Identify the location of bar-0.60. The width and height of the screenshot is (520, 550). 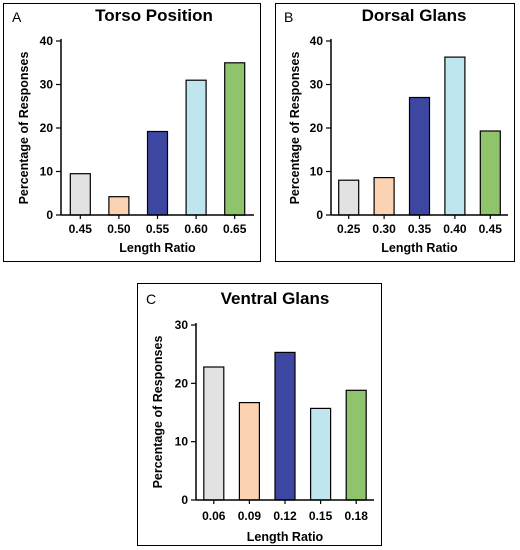
(196, 147).